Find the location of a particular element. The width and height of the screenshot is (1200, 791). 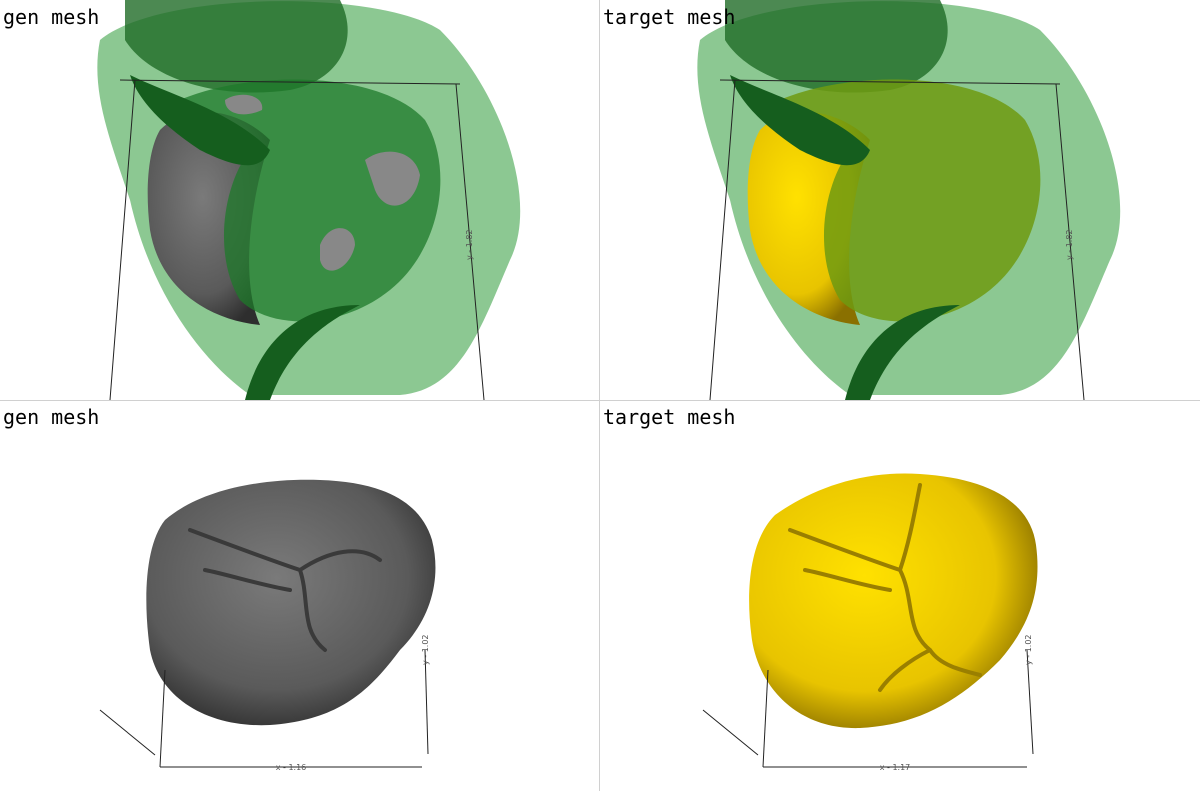

x-axis-label: x - 1.16 is located at coordinates (291, 767).